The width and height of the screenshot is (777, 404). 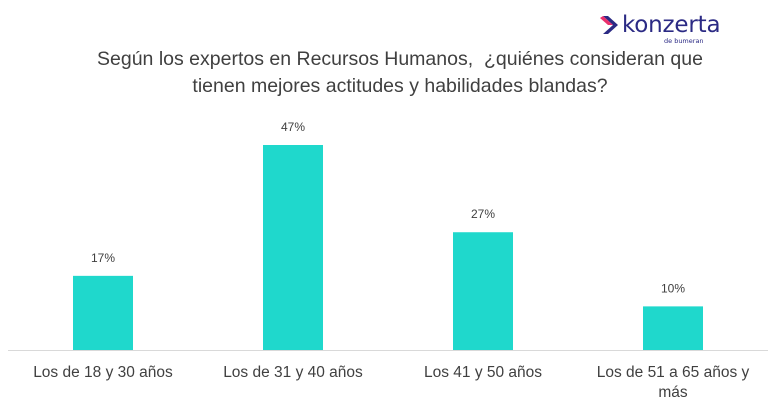 I want to click on brand-chevron-icon, so click(x=609, y=25).